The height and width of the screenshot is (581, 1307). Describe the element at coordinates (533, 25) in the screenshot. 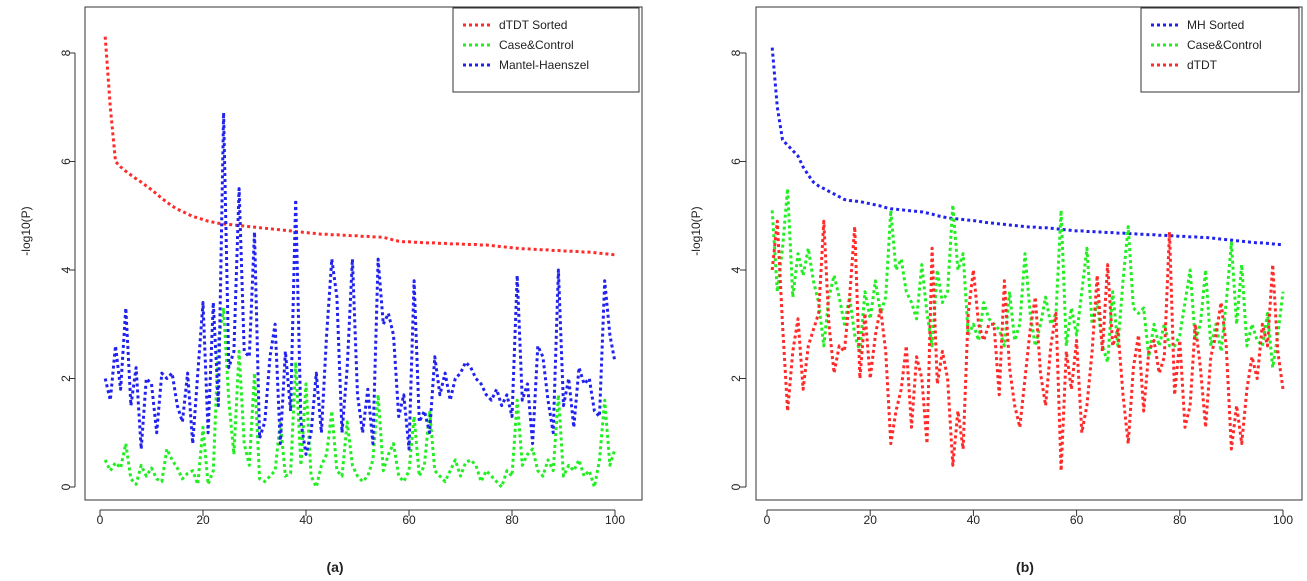

I see `legend-label: dTDT Sorted` at that location.